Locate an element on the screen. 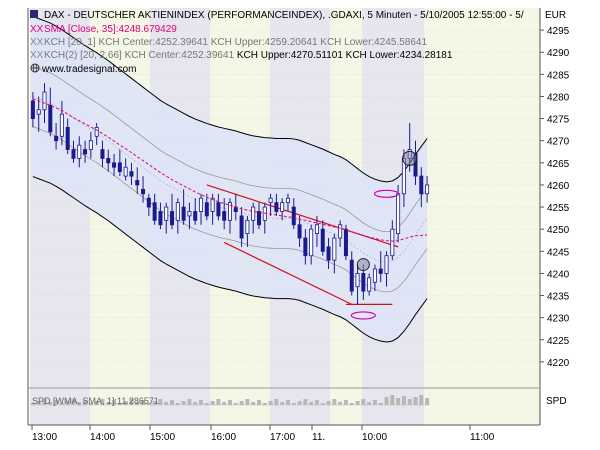 This screenshot has width=600, height=450. ytick-label-4255: 4255 is located at coordinates (558, 208).